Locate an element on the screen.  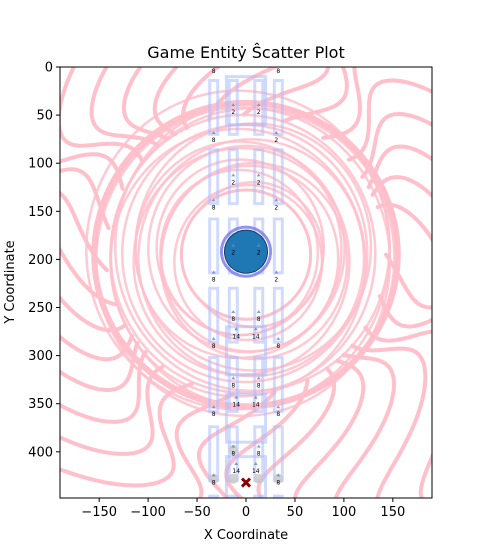
x-tick-label: −100 is located at coordinates (148, 512).